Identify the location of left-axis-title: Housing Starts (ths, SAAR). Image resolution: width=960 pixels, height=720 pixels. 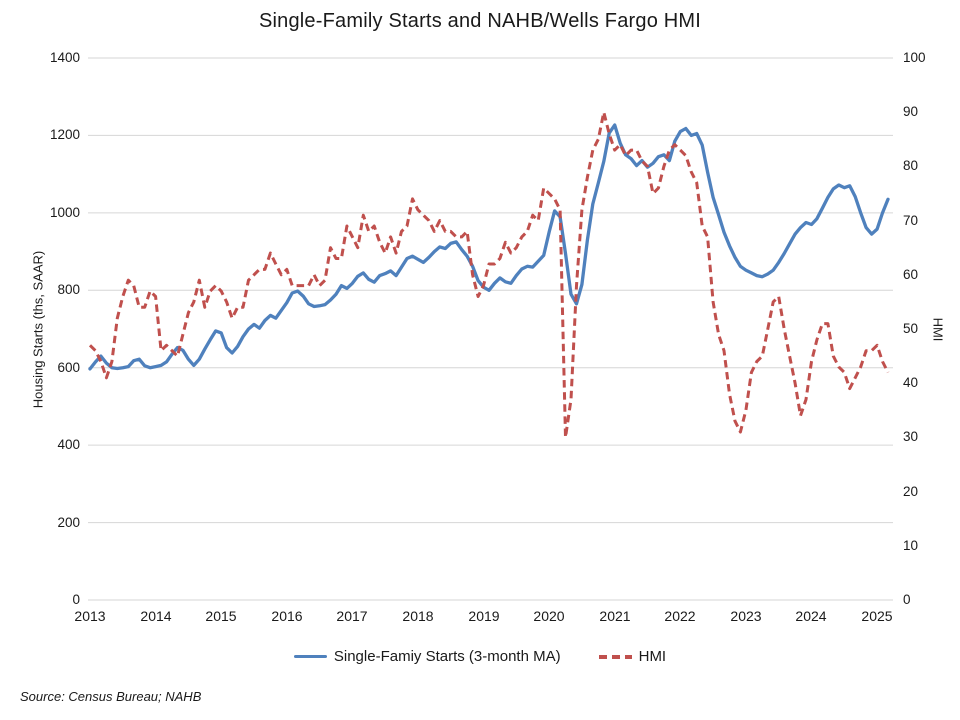
(38, 329).